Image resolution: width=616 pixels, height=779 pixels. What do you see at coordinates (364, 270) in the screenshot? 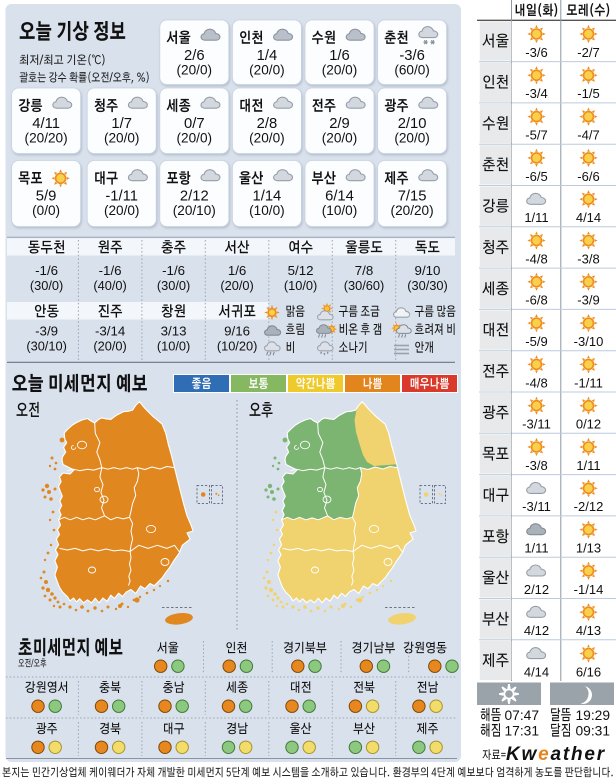
I see `svg-text: 7/8` at bounding box center [364, 270].